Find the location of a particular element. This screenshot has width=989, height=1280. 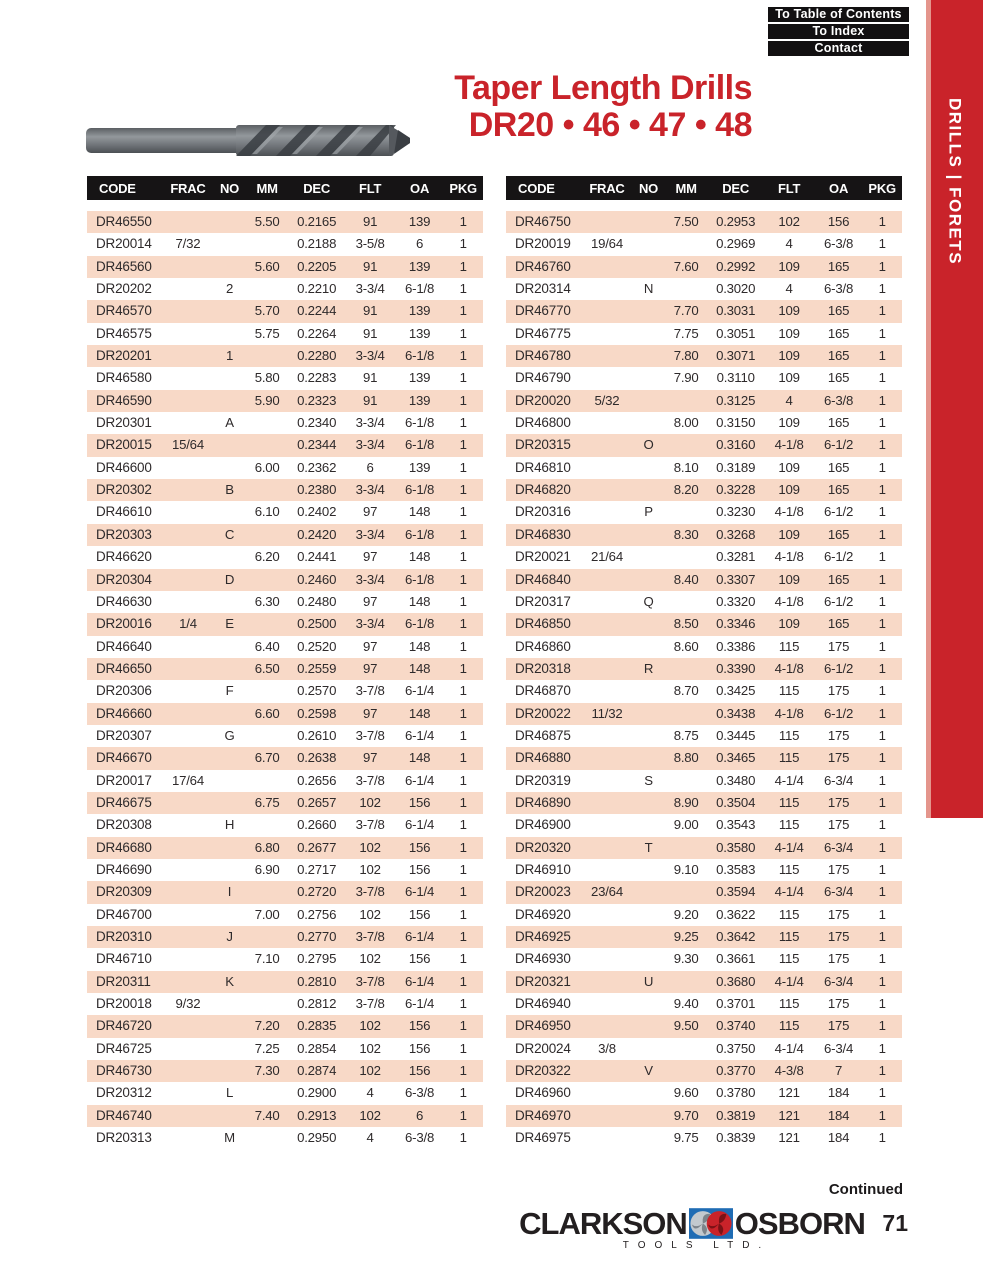

cell-dec: 0.3701 is located at coordinates (736, 1004).